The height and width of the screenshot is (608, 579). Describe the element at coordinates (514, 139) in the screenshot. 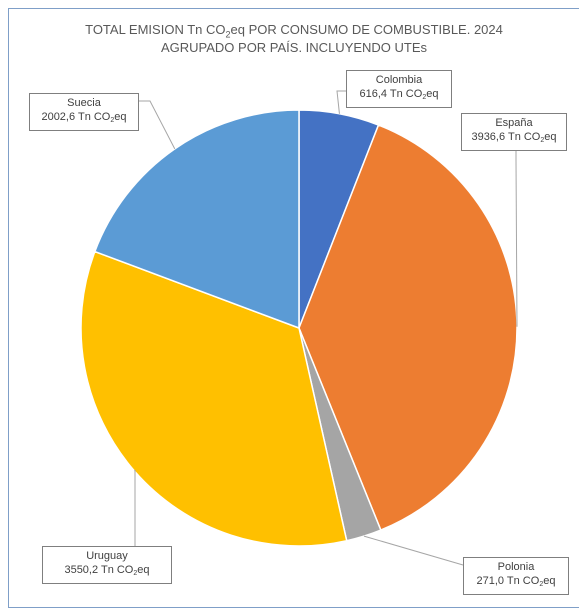

I see `label-value: 3936,6 Tn CO2eq` at that location.